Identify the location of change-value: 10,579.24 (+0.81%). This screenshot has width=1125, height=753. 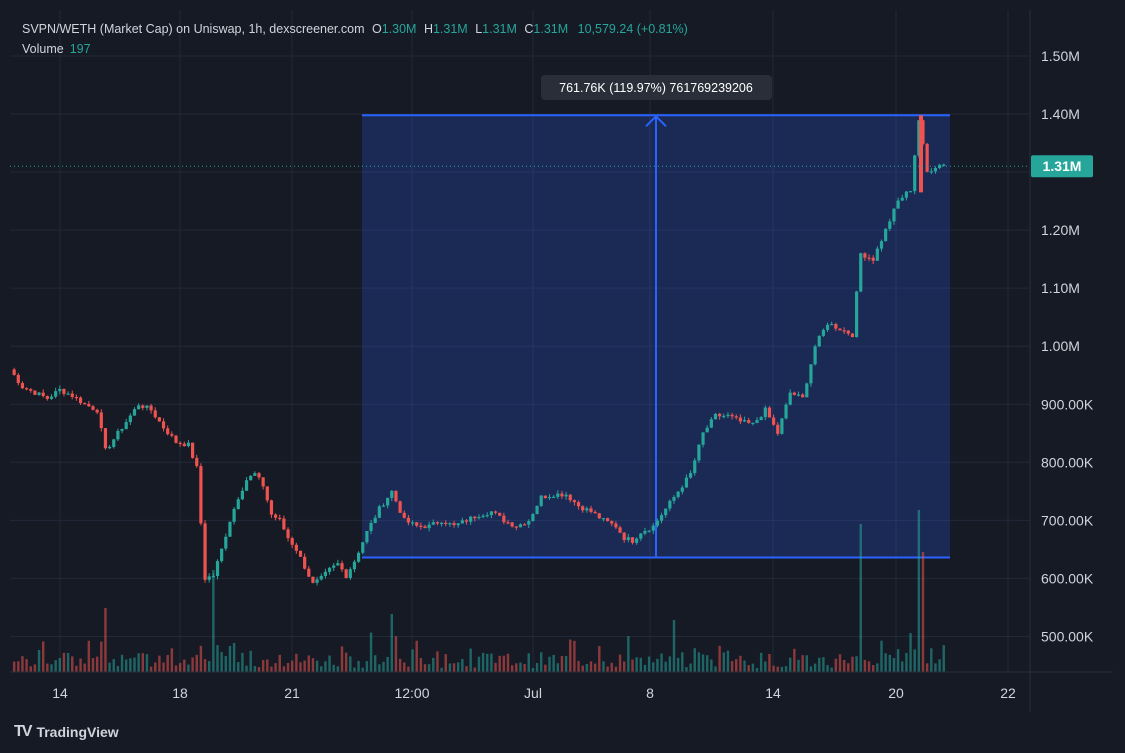
(632, 29).